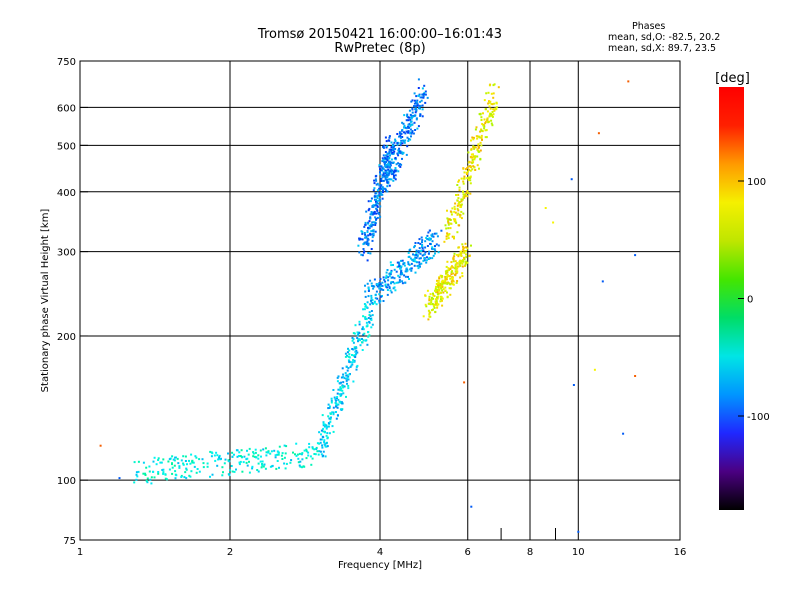 Image resolution: width=800 pixels, height=600 pixels. Describe the element at coordinates (66, 108) in the screenshot. I see `y-tick-label: 600` at that location.